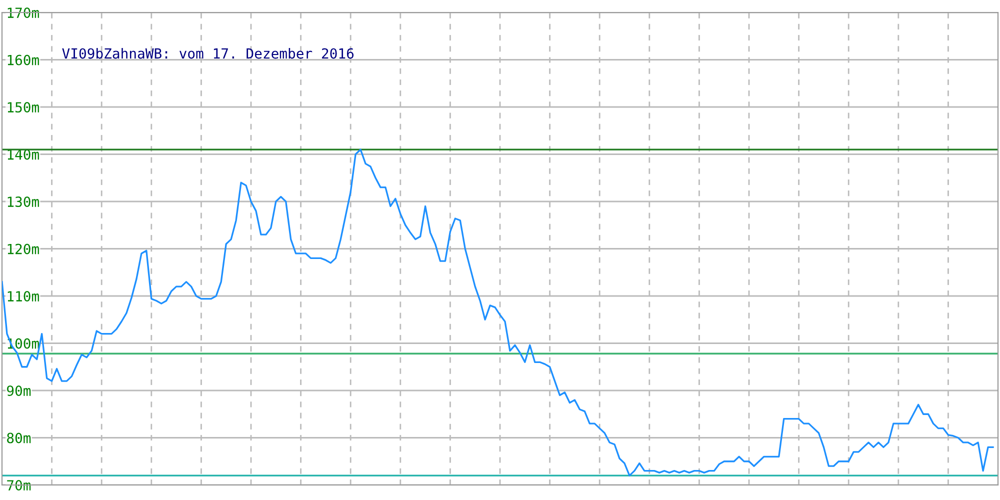 The height and width of the screenshot is (500, 1000). I want to click on y-tick-label: 120m, so click(23, 249).